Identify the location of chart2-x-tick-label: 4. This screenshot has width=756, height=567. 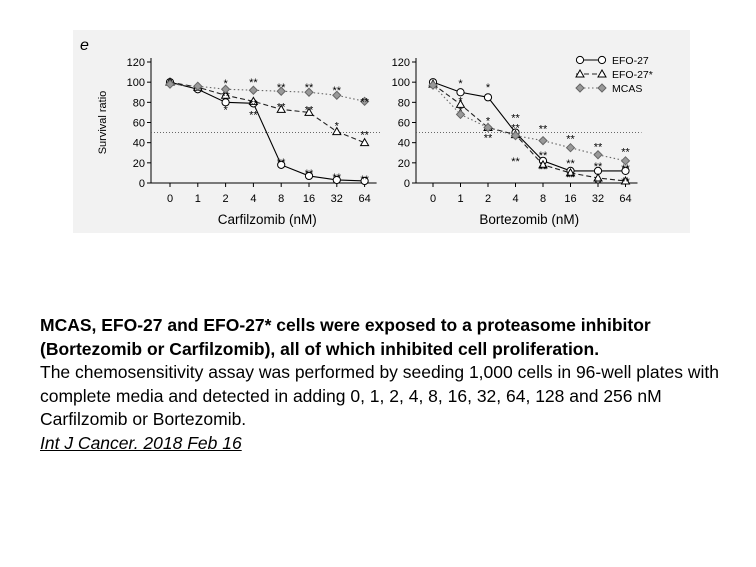
(515, 199).